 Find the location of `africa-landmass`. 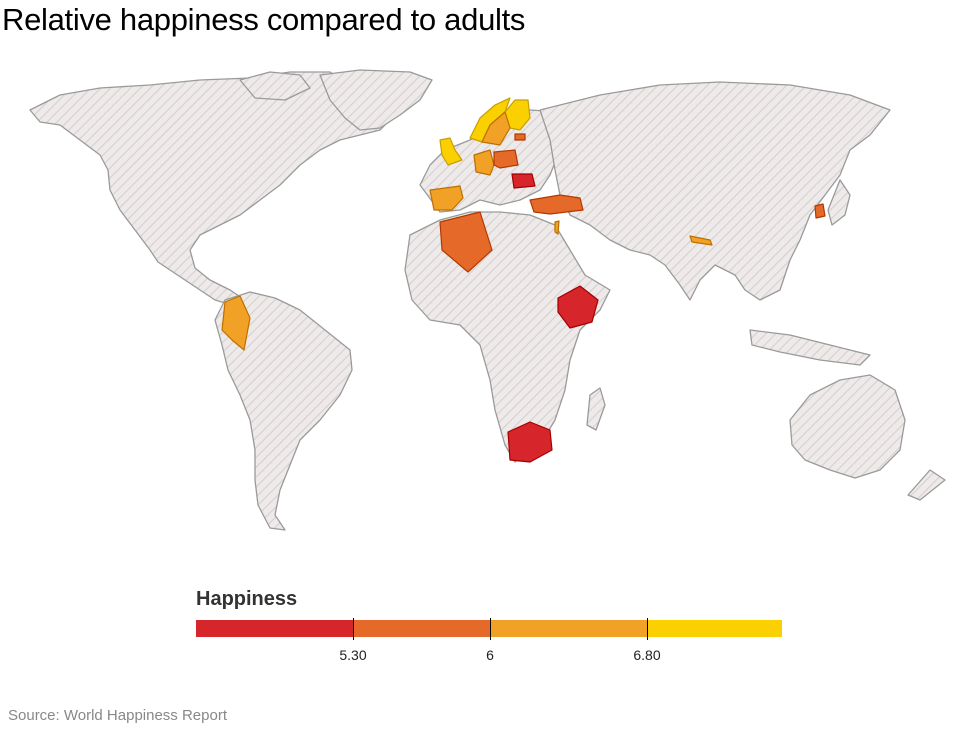

africa-landmass is located at coordinates (507, 337).